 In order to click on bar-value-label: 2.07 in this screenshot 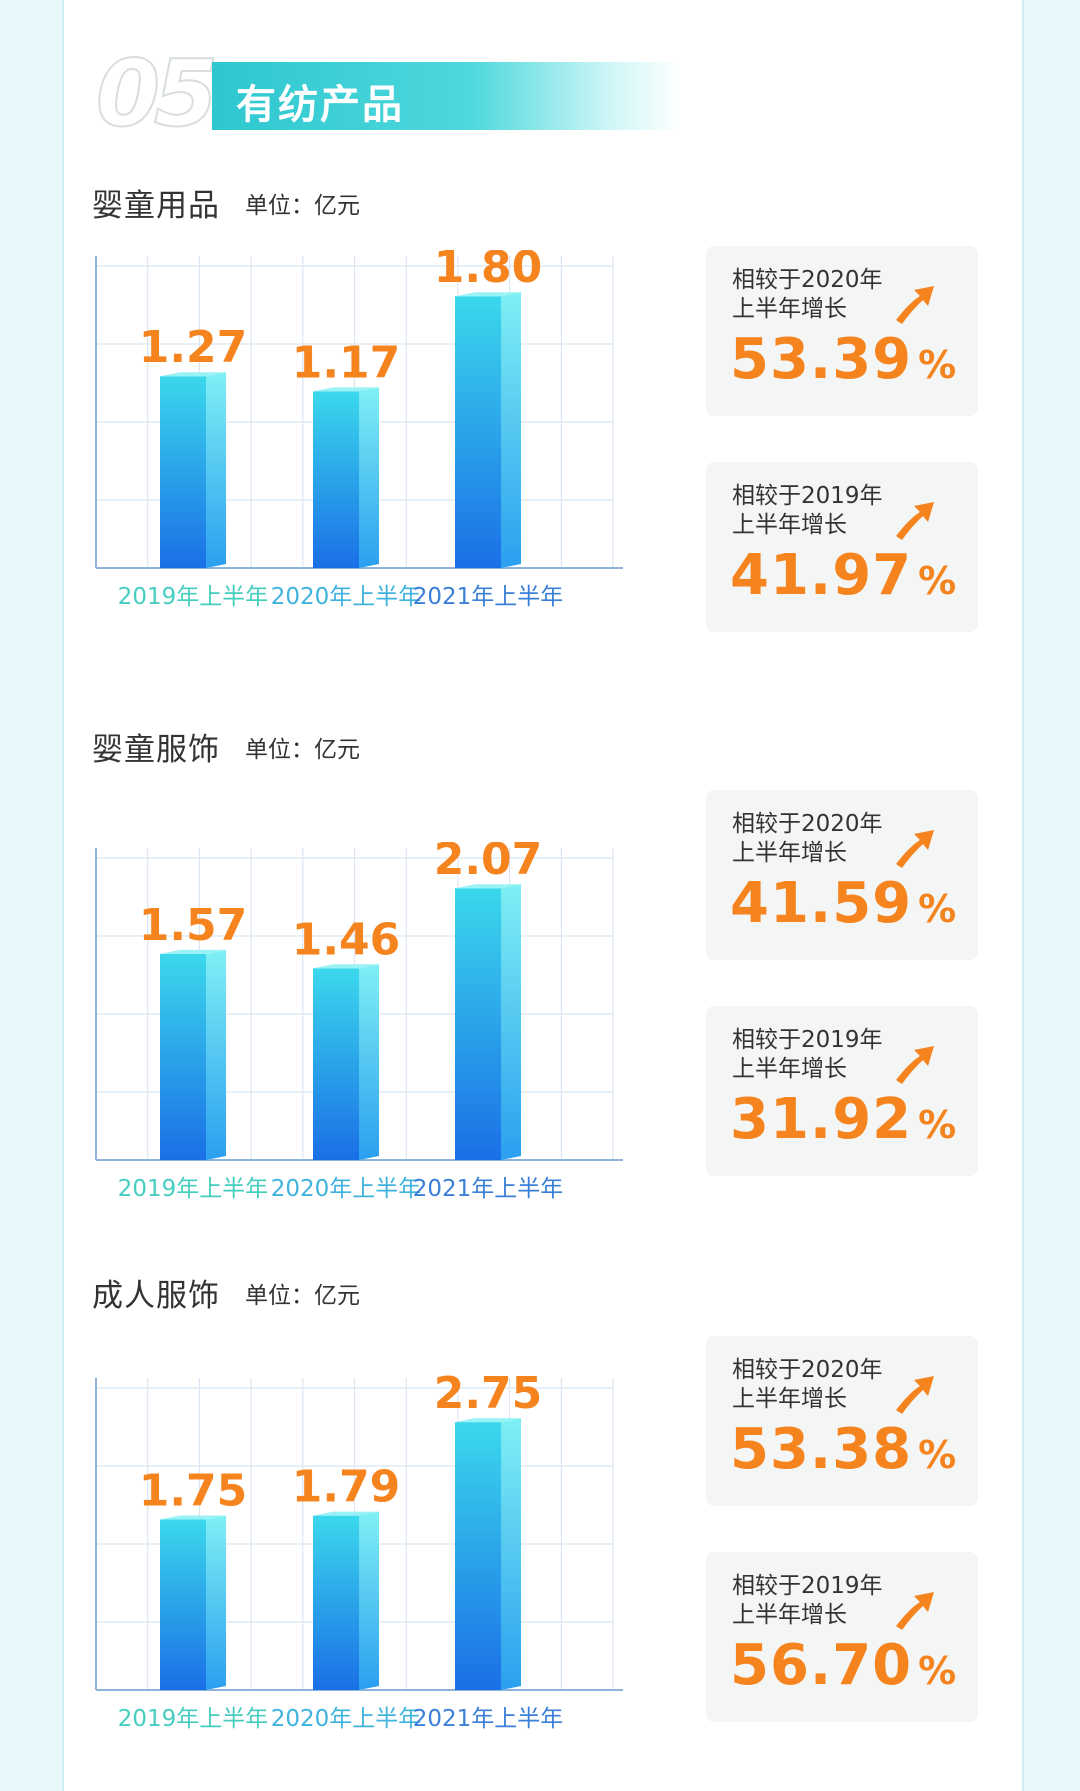, I will do `click(488, 863)`.